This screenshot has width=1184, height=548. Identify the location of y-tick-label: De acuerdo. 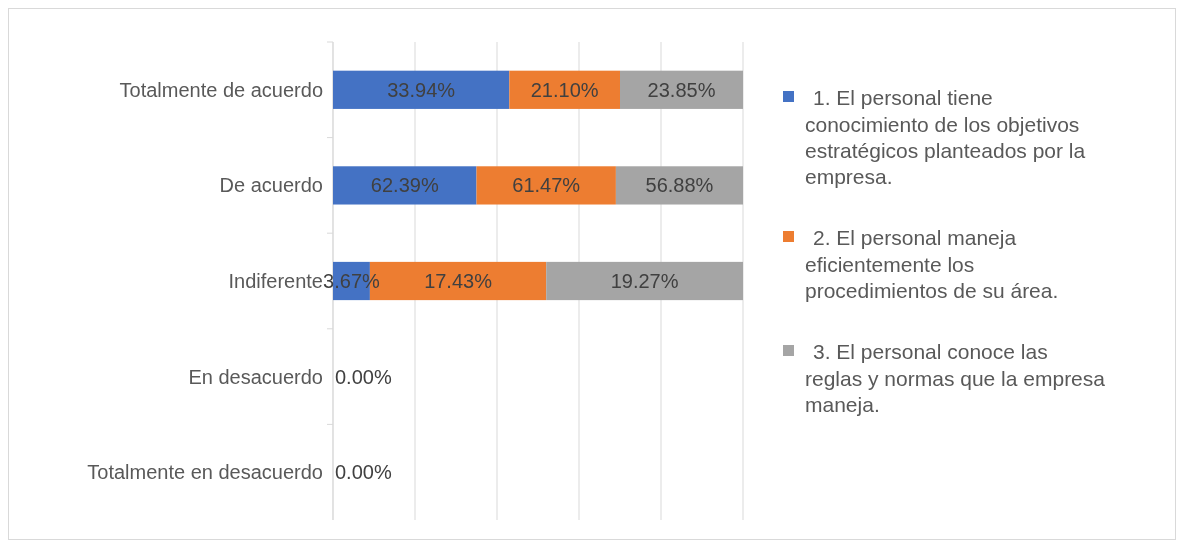
(271, 185).